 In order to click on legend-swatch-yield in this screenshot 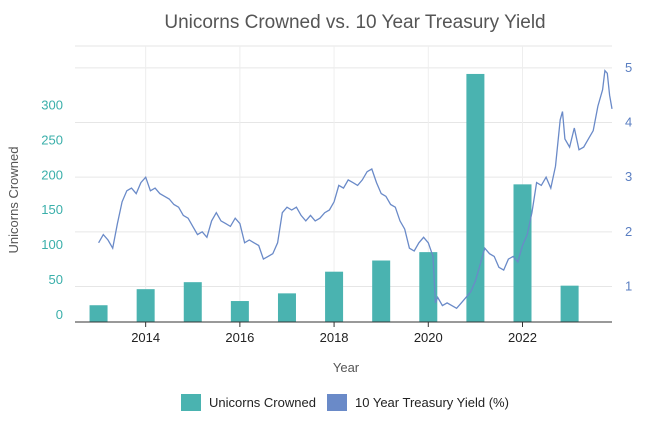, I will do `click(337, 402)`.